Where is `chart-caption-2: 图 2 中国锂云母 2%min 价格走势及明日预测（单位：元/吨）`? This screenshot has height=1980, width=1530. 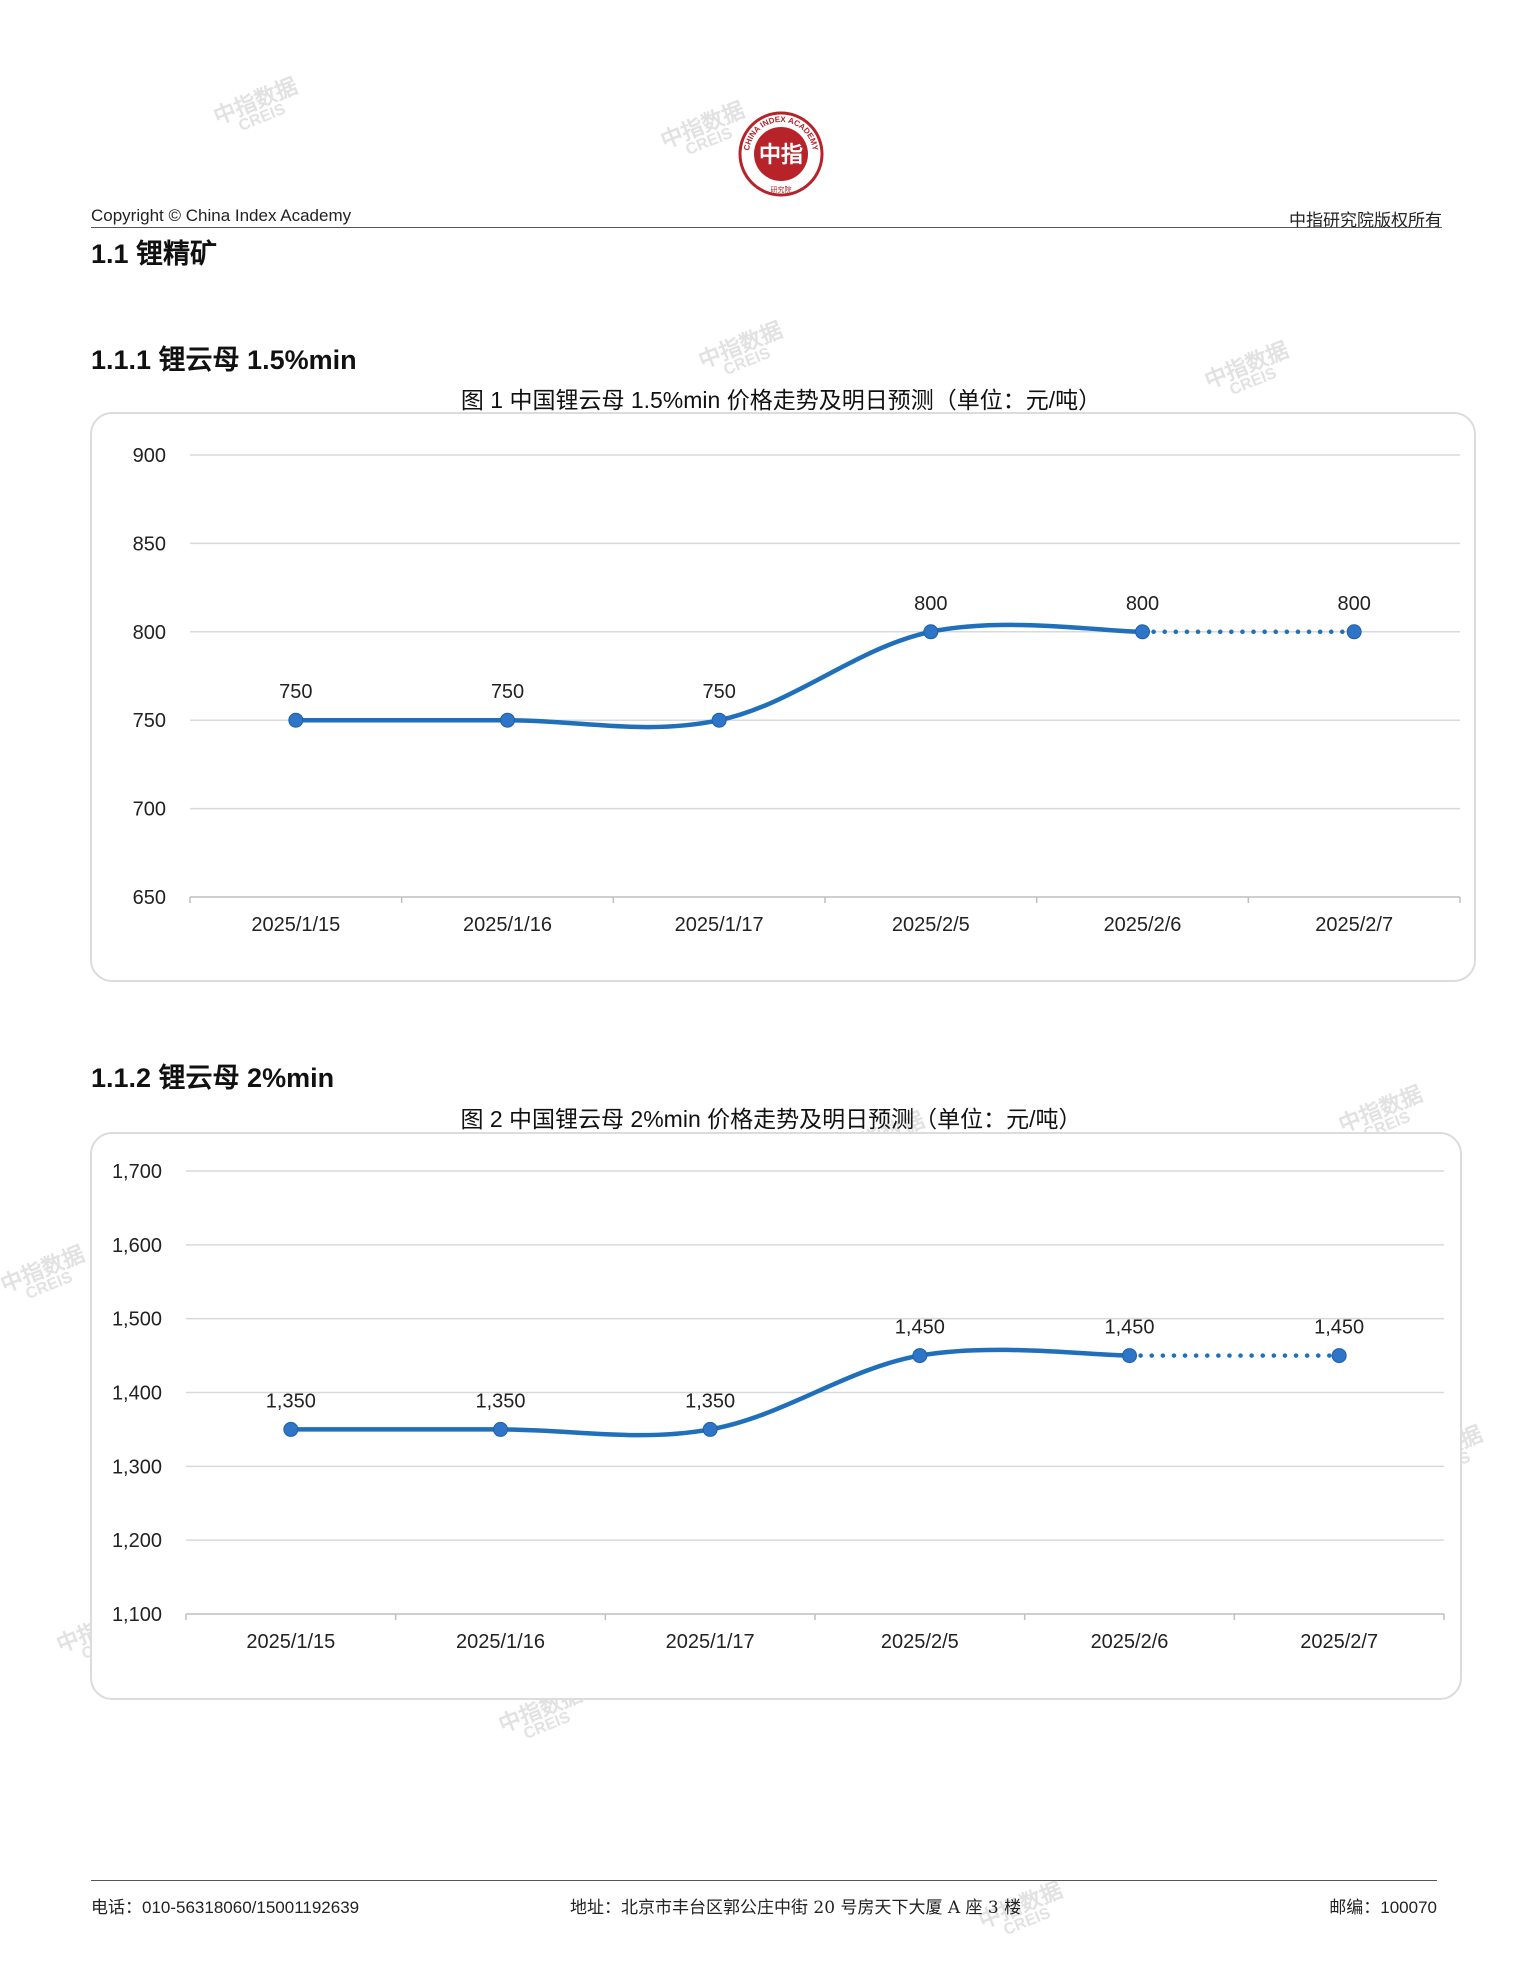 chart-caption-2: 图 2 中国锂云母 2%min 价格走势及明日预测（单位：元/吨） is located at coordinates (771, 1119).